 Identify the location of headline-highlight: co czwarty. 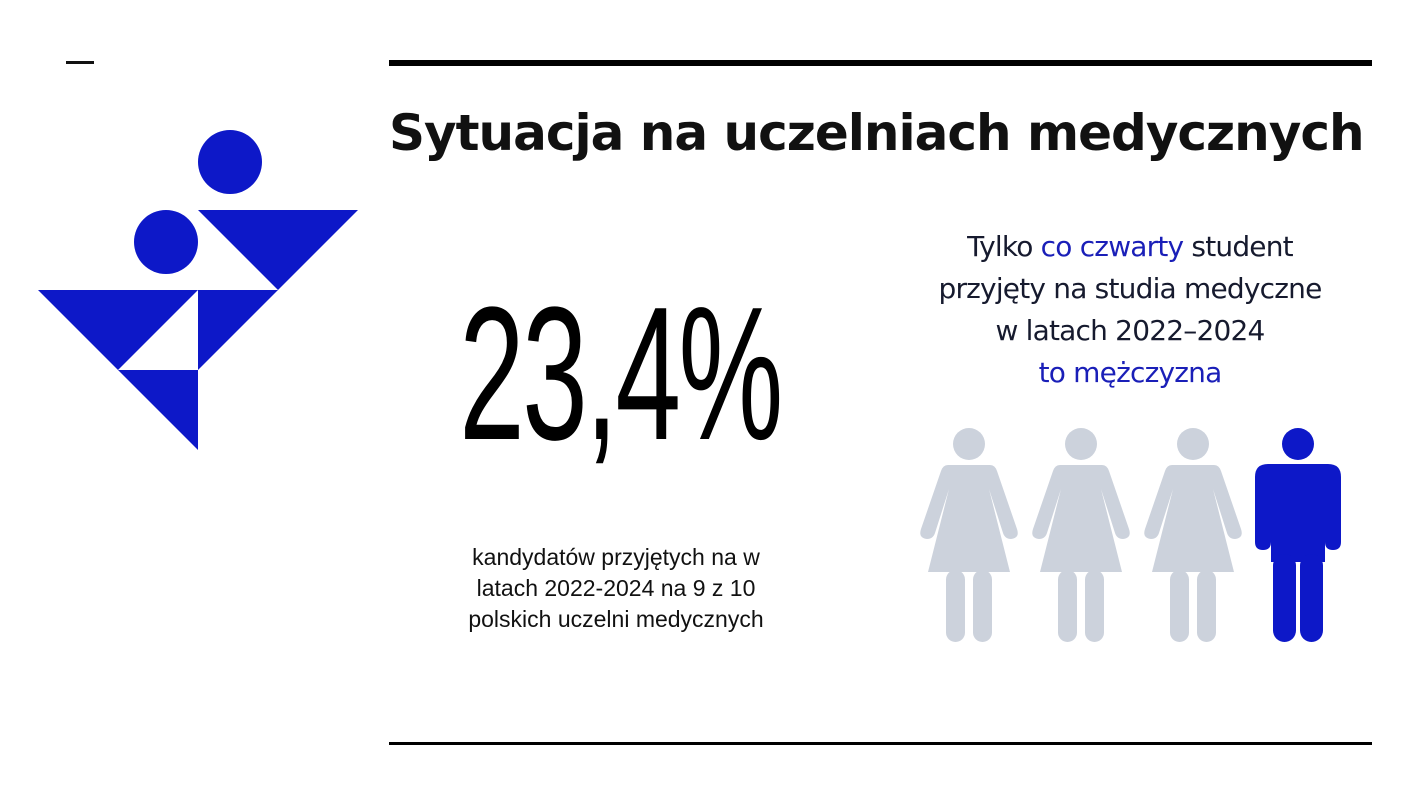
(1112, 246).